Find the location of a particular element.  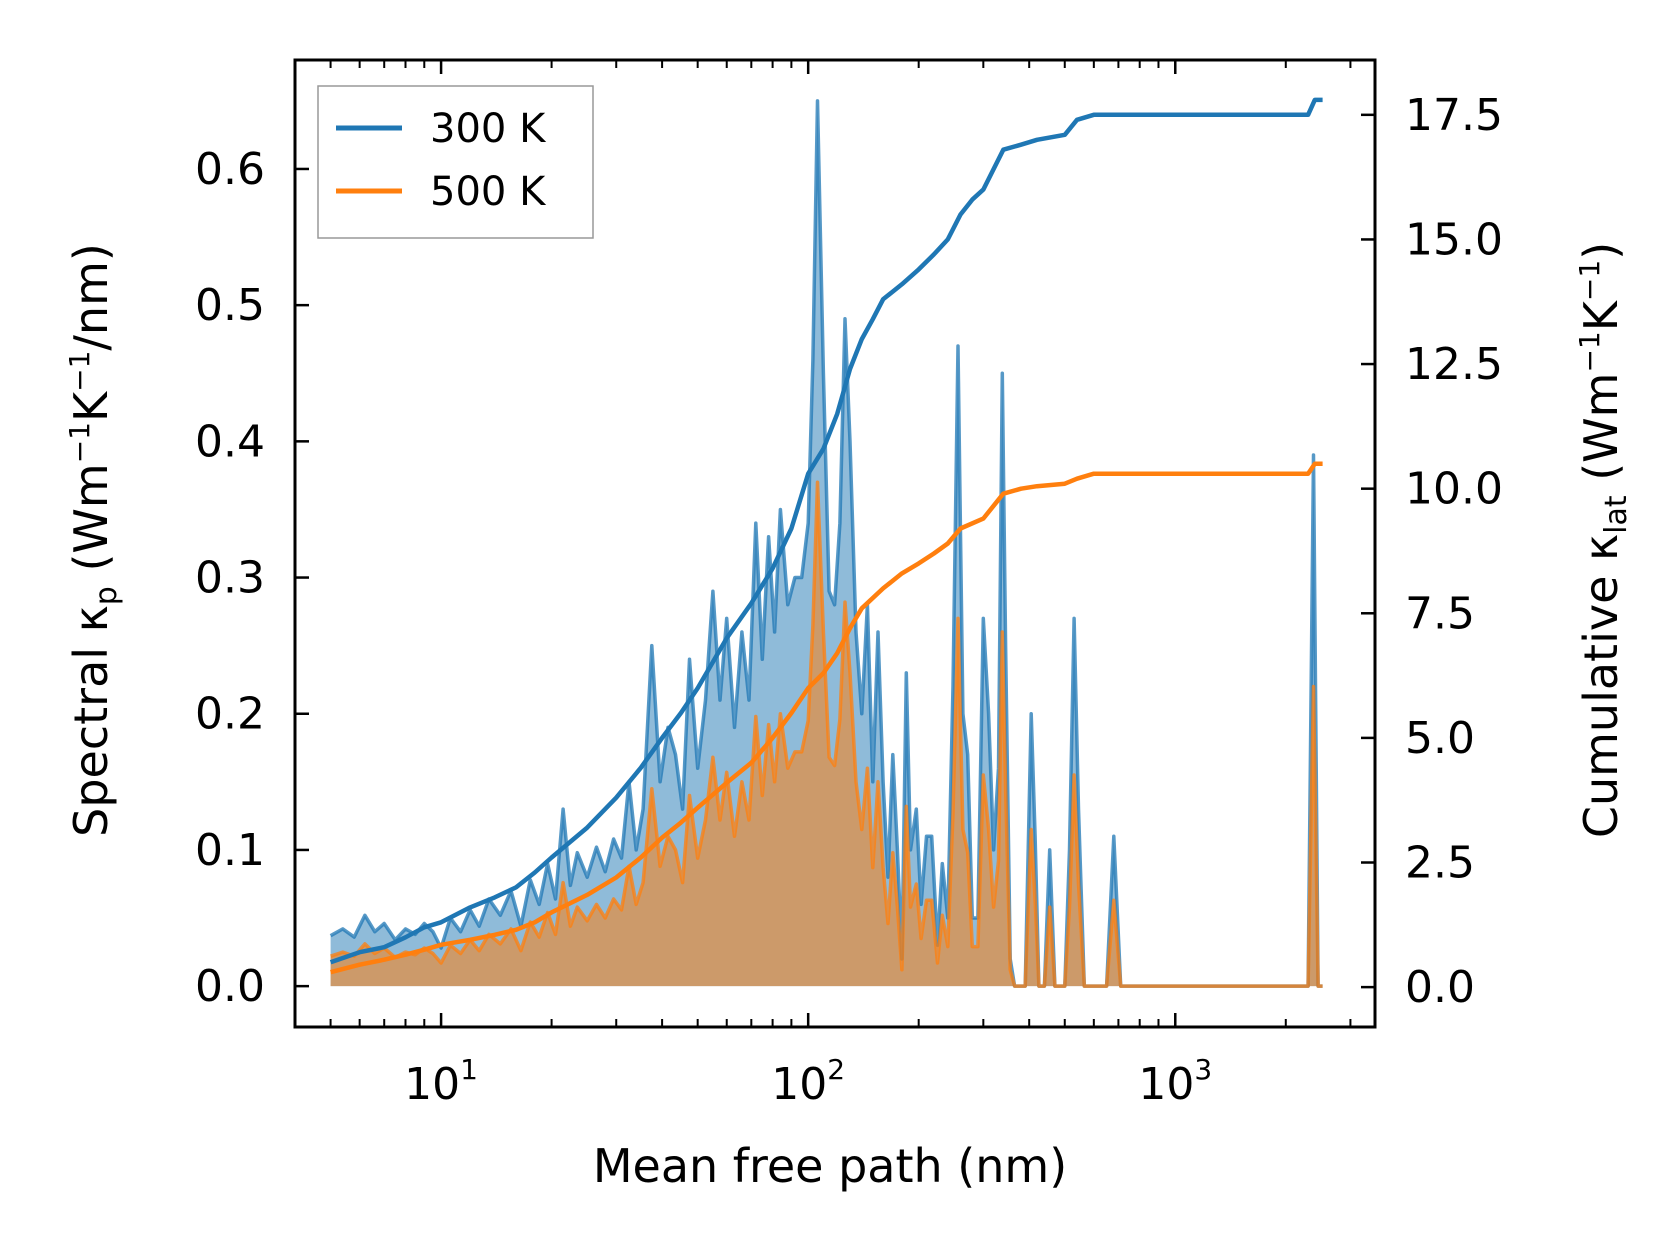

y-left-tick-label: 0.2 is located at coordinates (230, 714).